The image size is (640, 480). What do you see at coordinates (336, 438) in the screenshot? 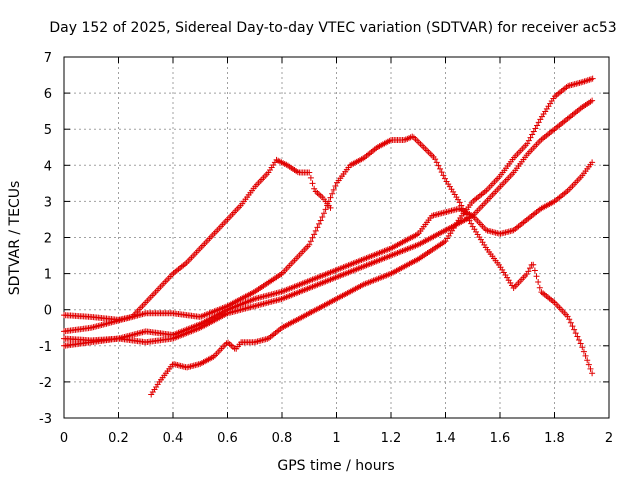
I see `x-tick-label: 1` at bounding box center [336, 438].